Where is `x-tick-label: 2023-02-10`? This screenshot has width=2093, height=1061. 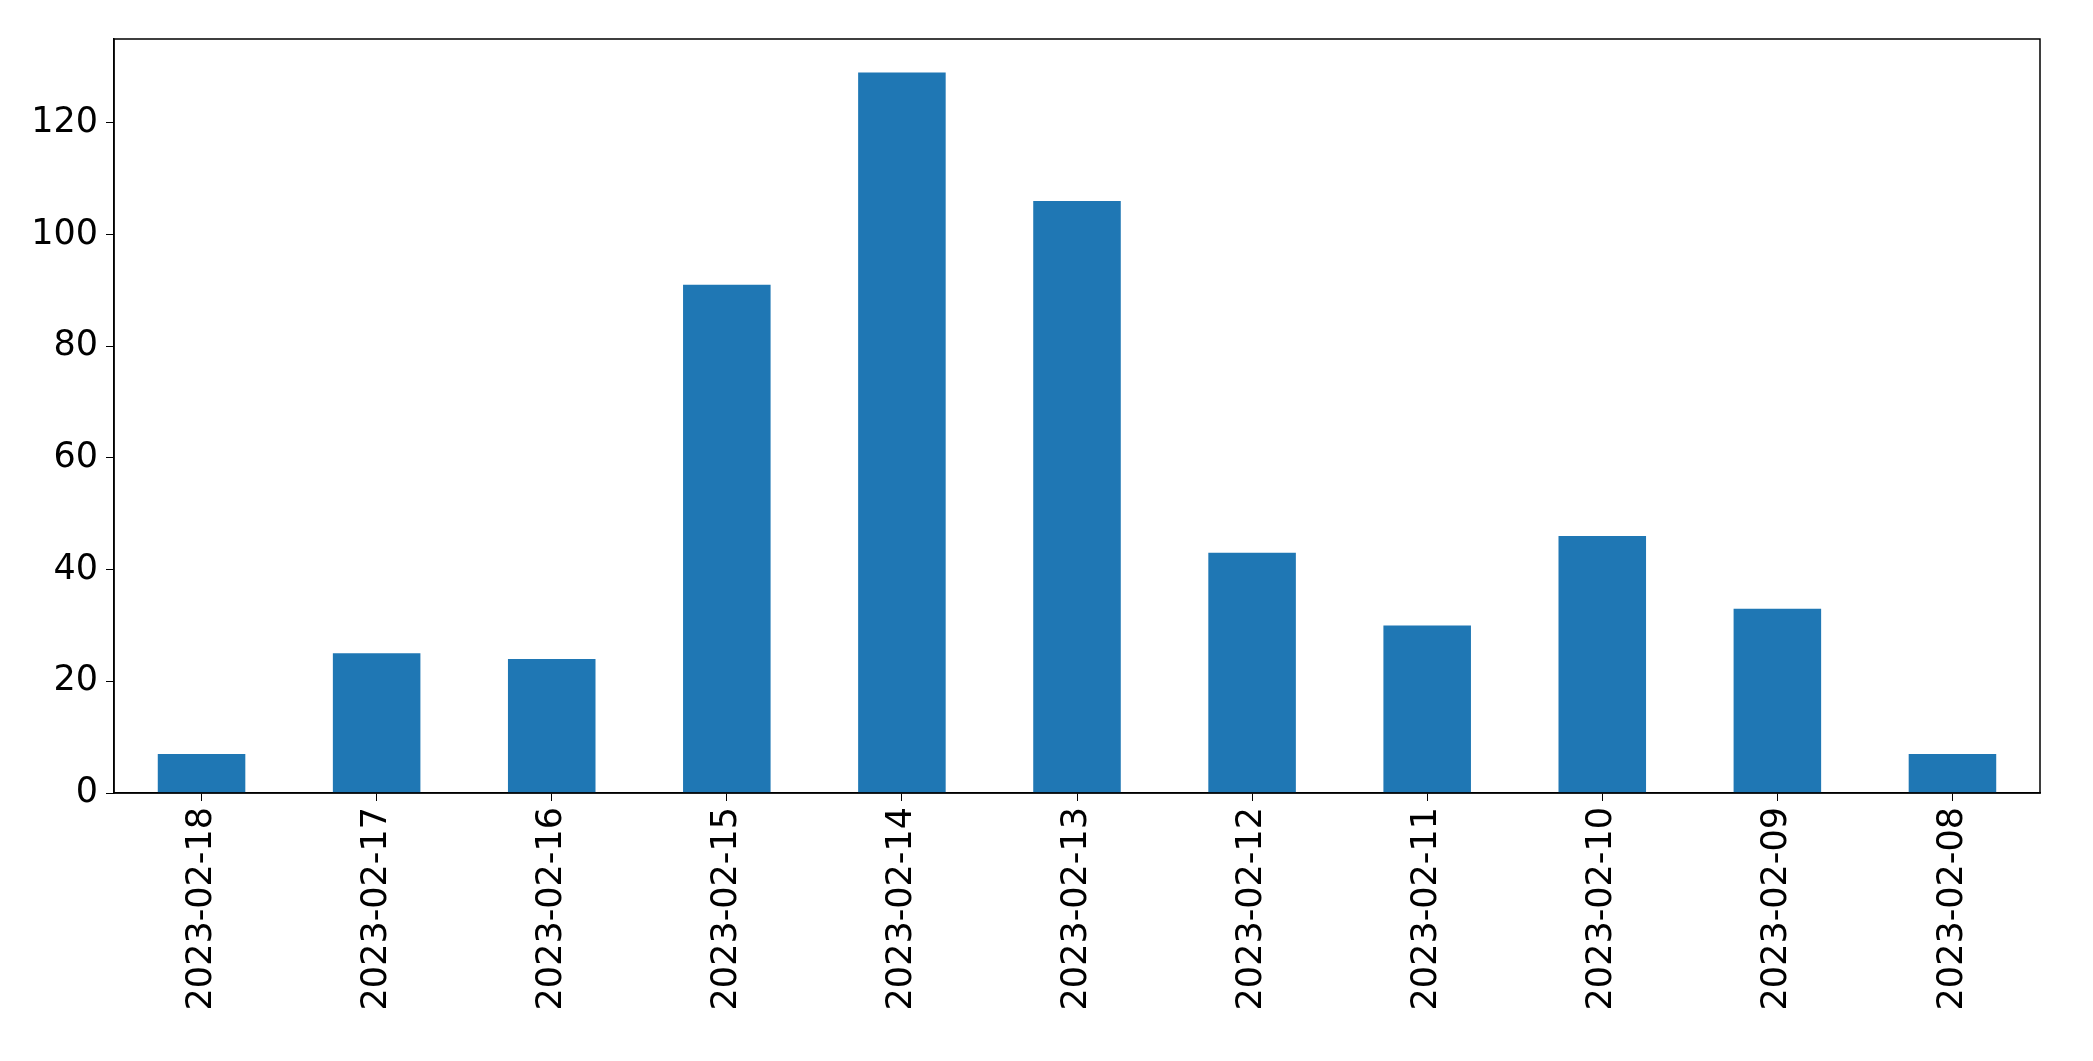
x-tick-label: 2023-02-10 is located at coordinates (1599, 909).